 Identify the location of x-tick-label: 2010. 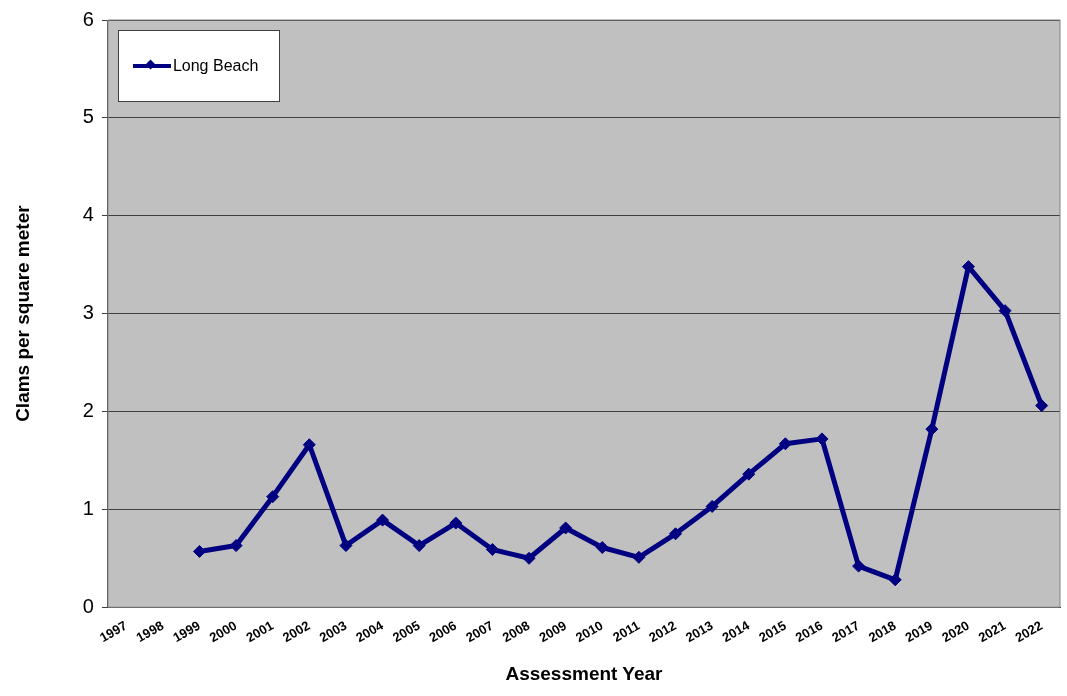
(589, 631).